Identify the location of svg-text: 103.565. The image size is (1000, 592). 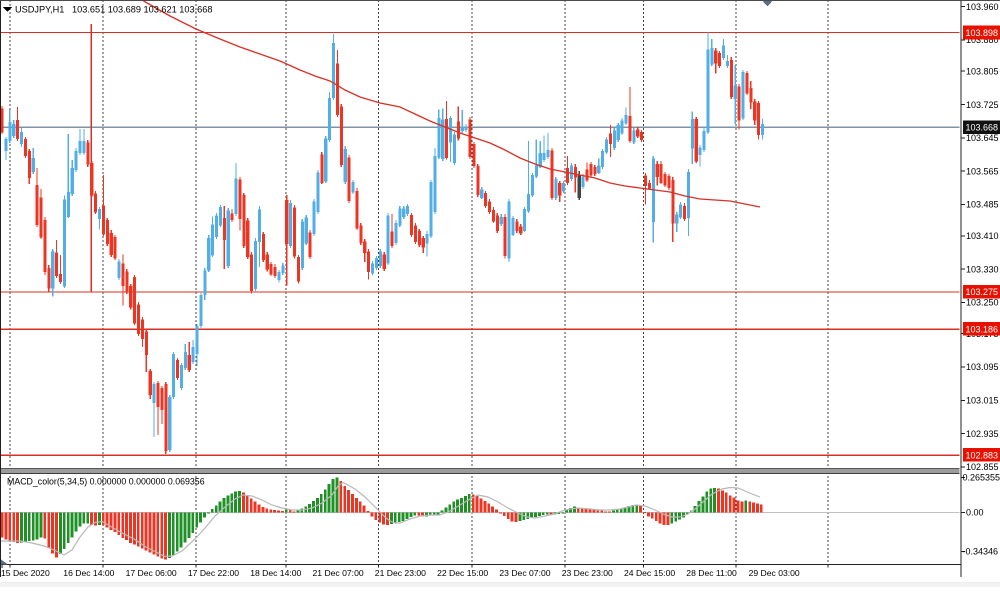
(982, 171).